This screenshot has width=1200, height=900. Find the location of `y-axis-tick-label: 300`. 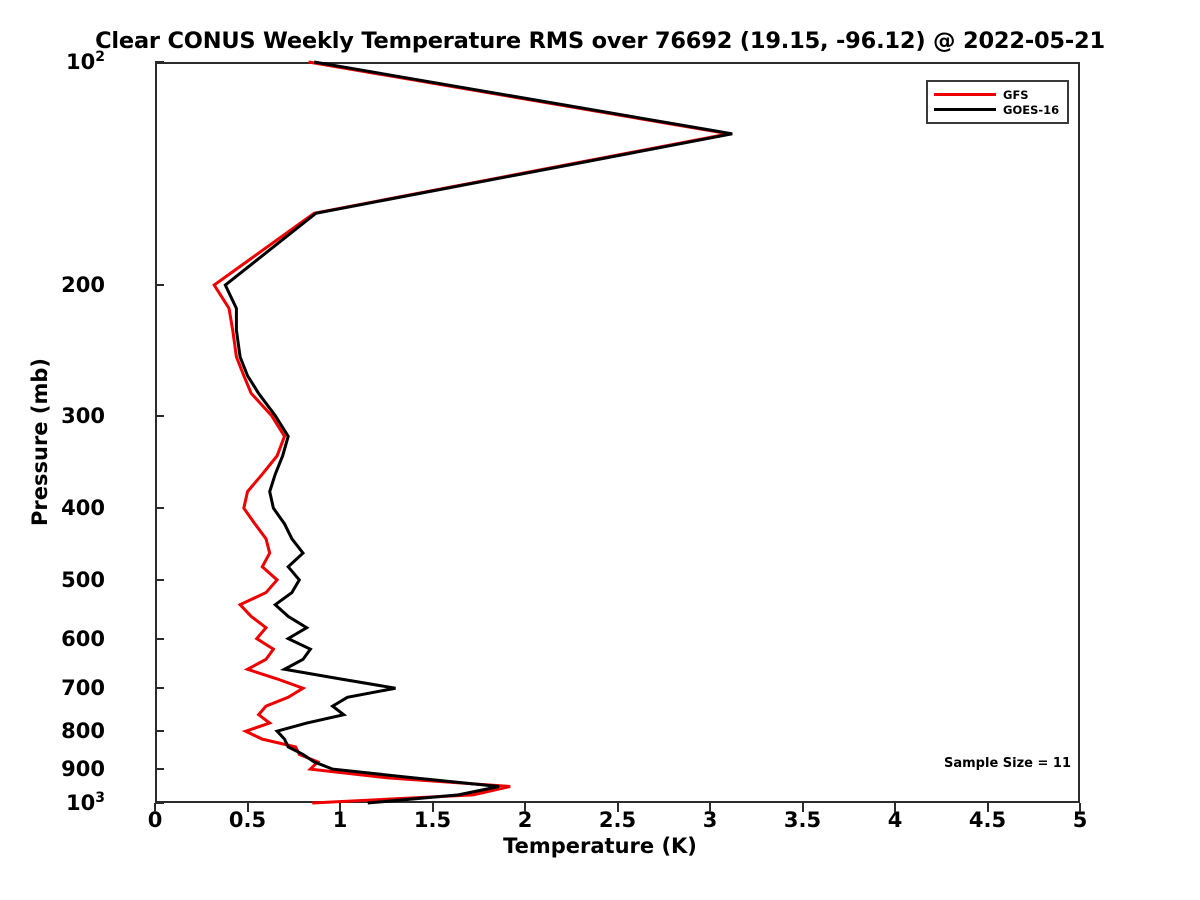

y-axis-tick-label: 300 is located at coordinates (83, 415).